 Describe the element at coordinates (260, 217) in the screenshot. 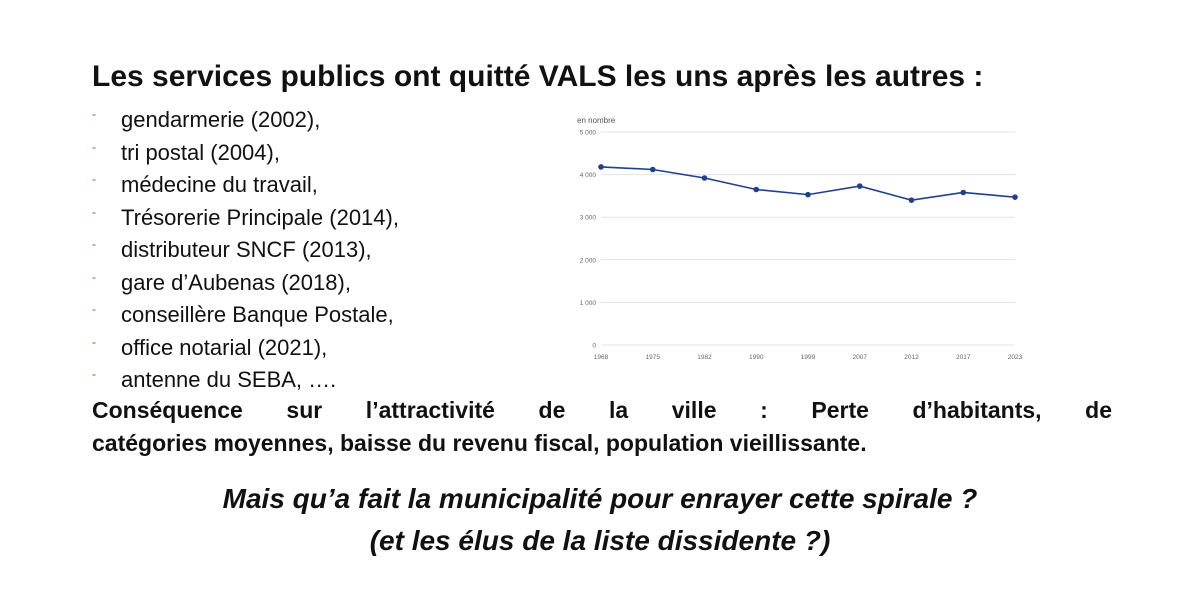

I see `service-text: Trésorerie Principale (2014),` at that location.